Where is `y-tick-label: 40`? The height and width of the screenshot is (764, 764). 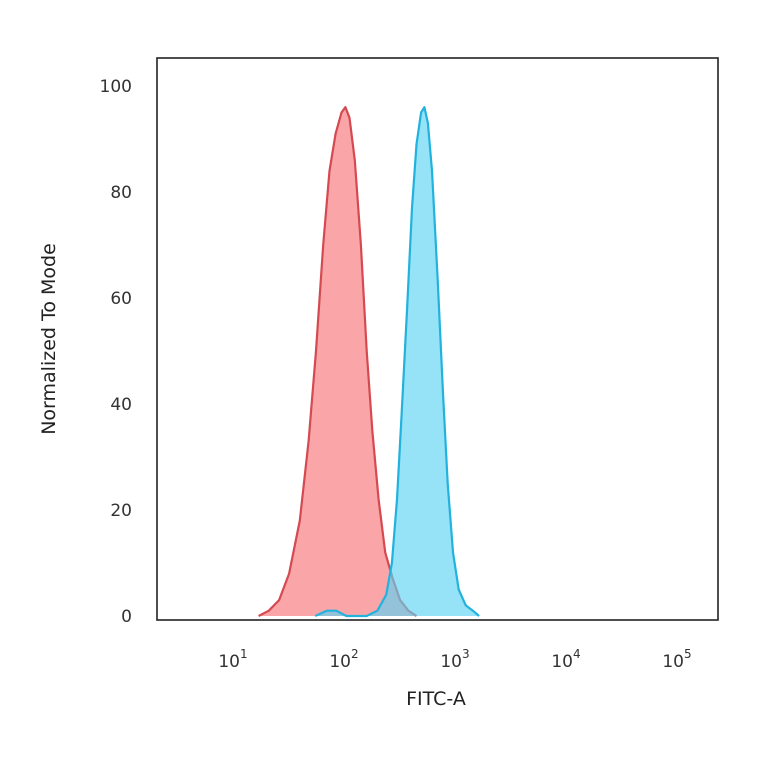 y-tick-label: 40 is located at coordinates (121, 405).